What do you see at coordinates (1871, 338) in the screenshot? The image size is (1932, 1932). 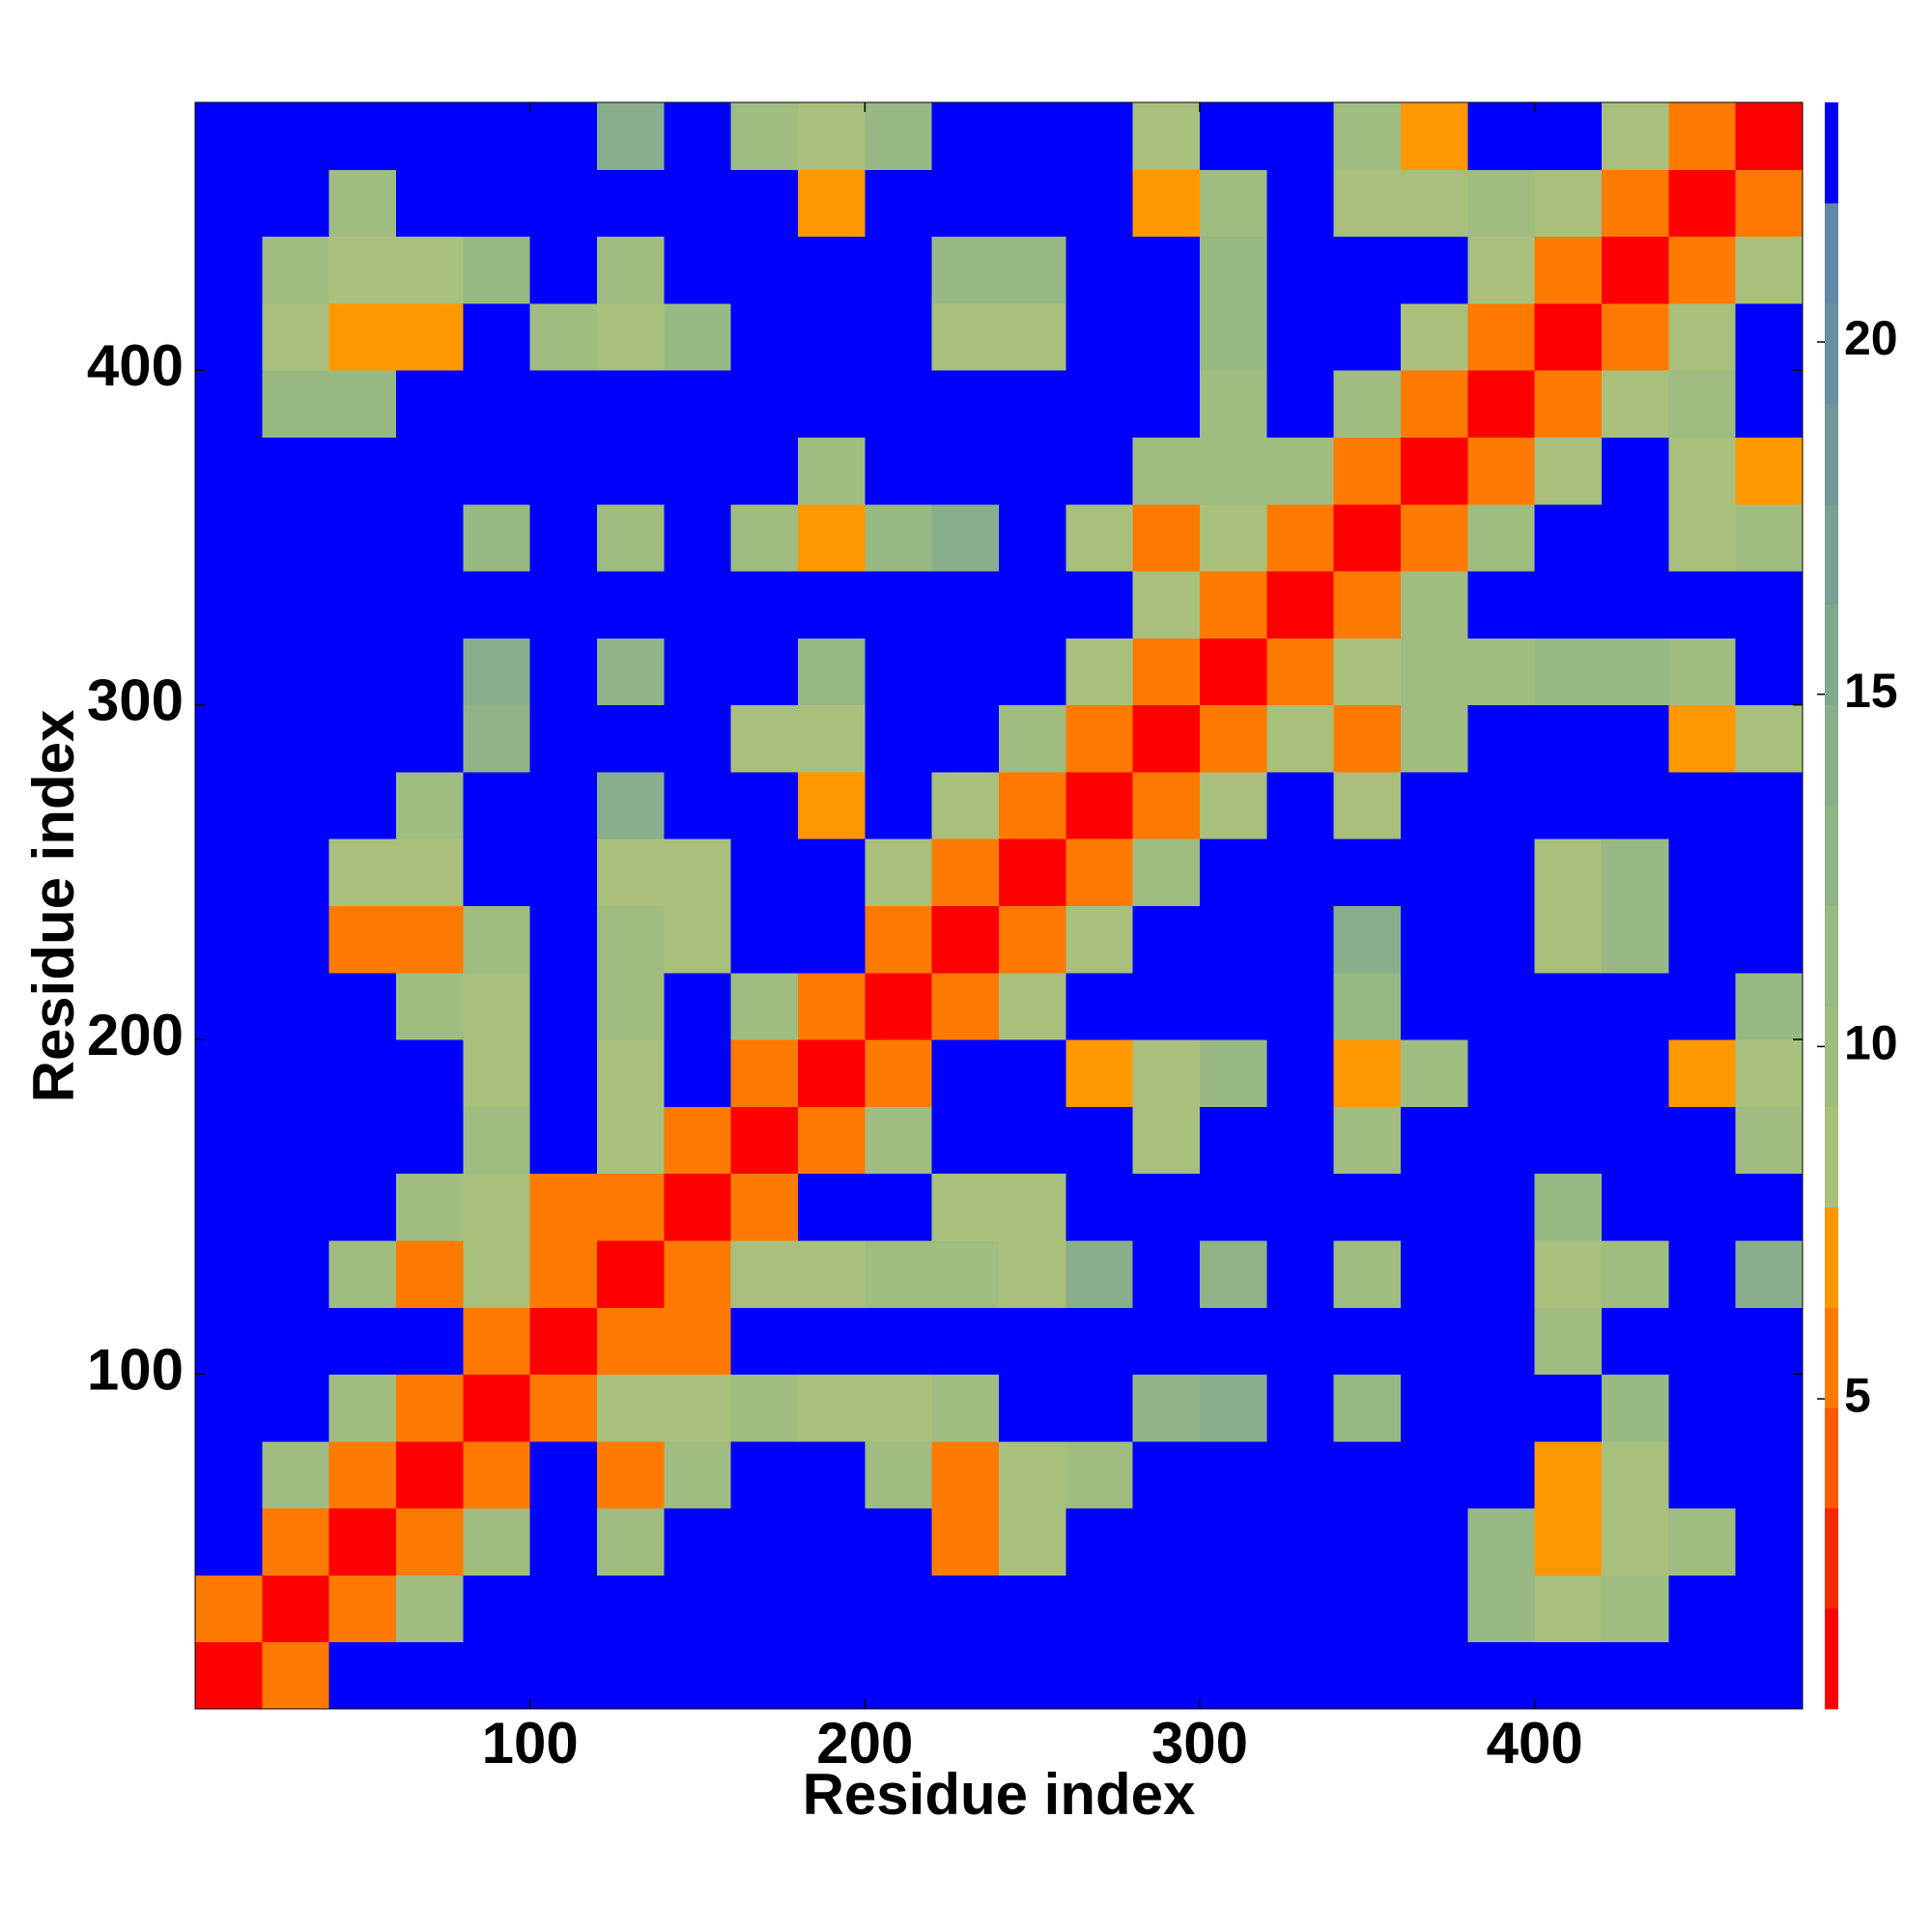 I see `colorbar-tick-label: 20` at bounding box center [1871, 338].